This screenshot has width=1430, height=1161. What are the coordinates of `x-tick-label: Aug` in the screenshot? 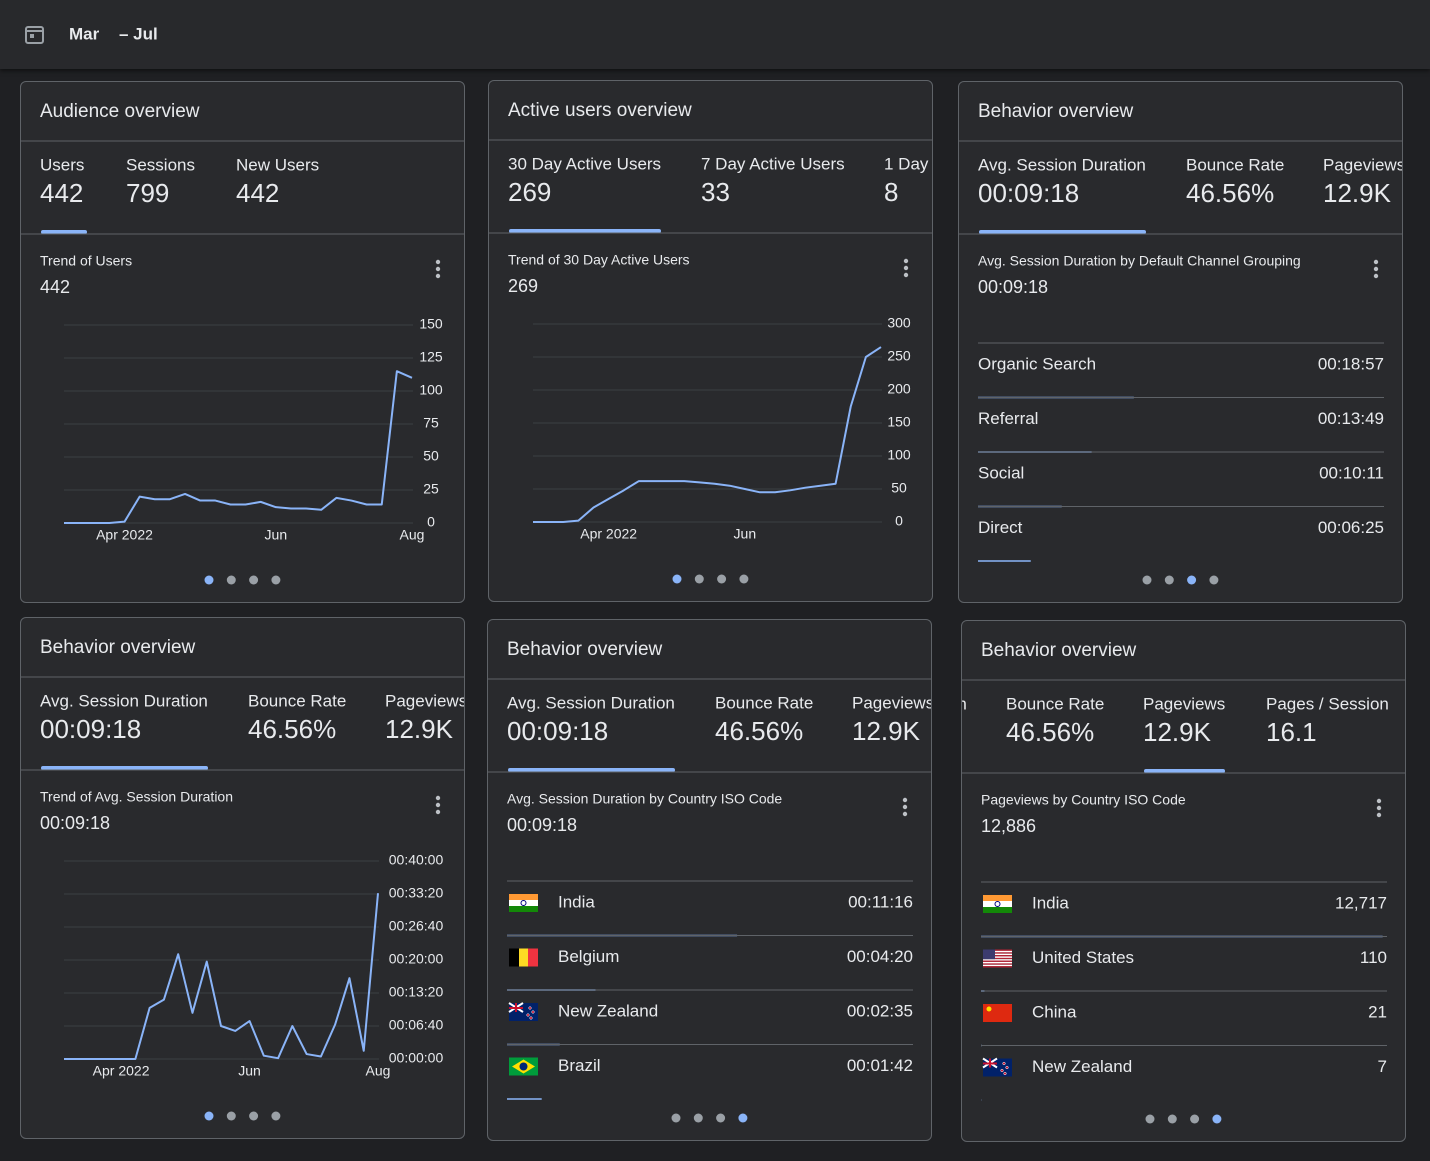 It's located at (378, 1071).